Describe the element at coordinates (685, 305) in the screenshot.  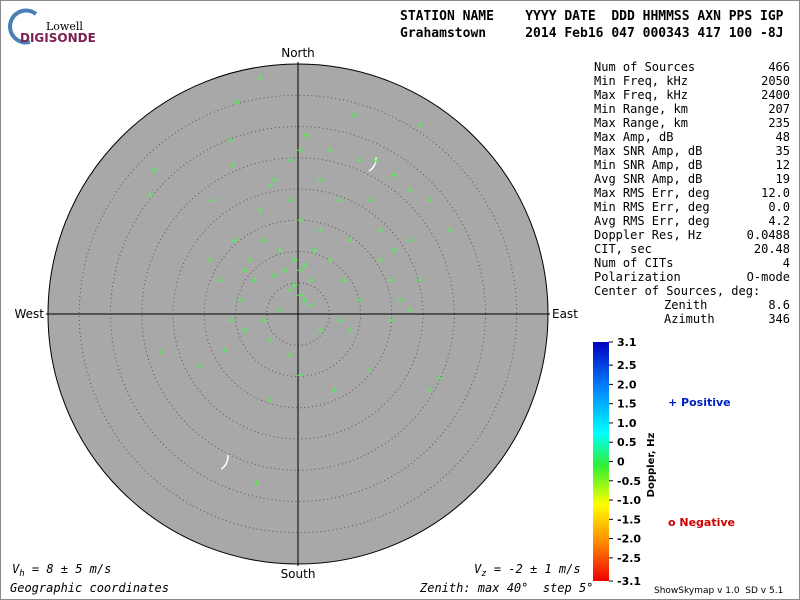
I see `stat-label: Zenith` at that location.